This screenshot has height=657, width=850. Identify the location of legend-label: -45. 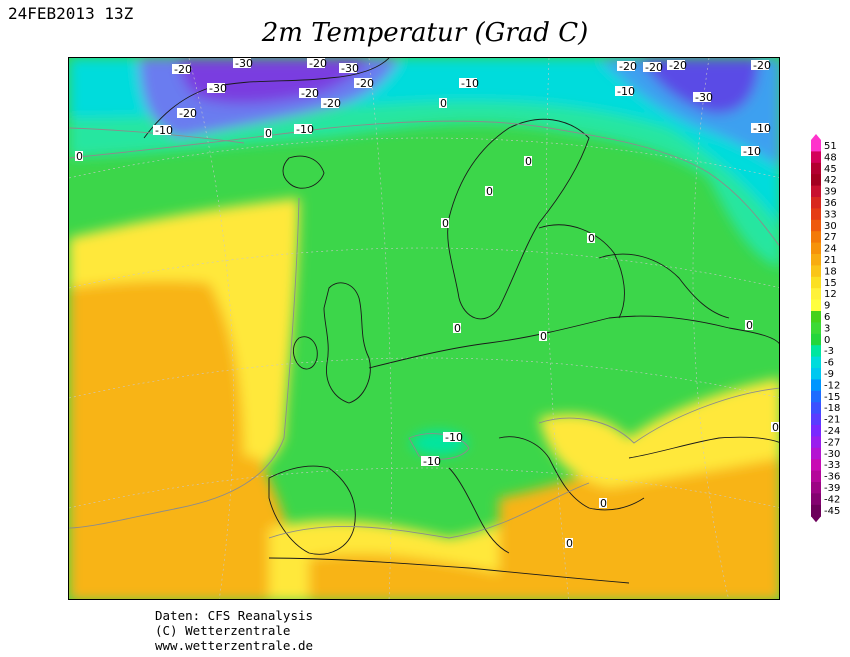
(832, 511).